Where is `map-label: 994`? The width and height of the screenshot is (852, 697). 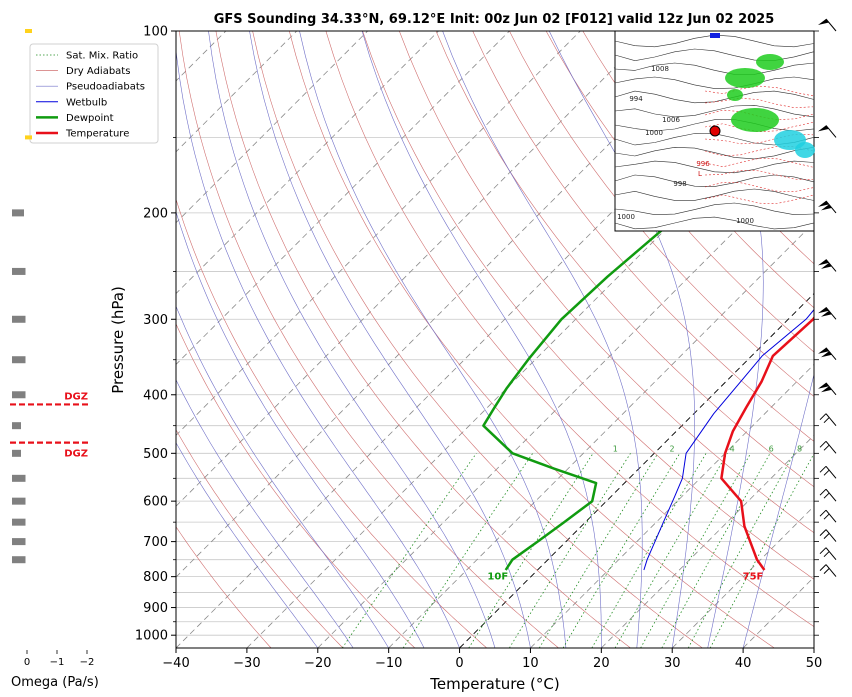
map-label: 994 is located at coordinates (636, 99).